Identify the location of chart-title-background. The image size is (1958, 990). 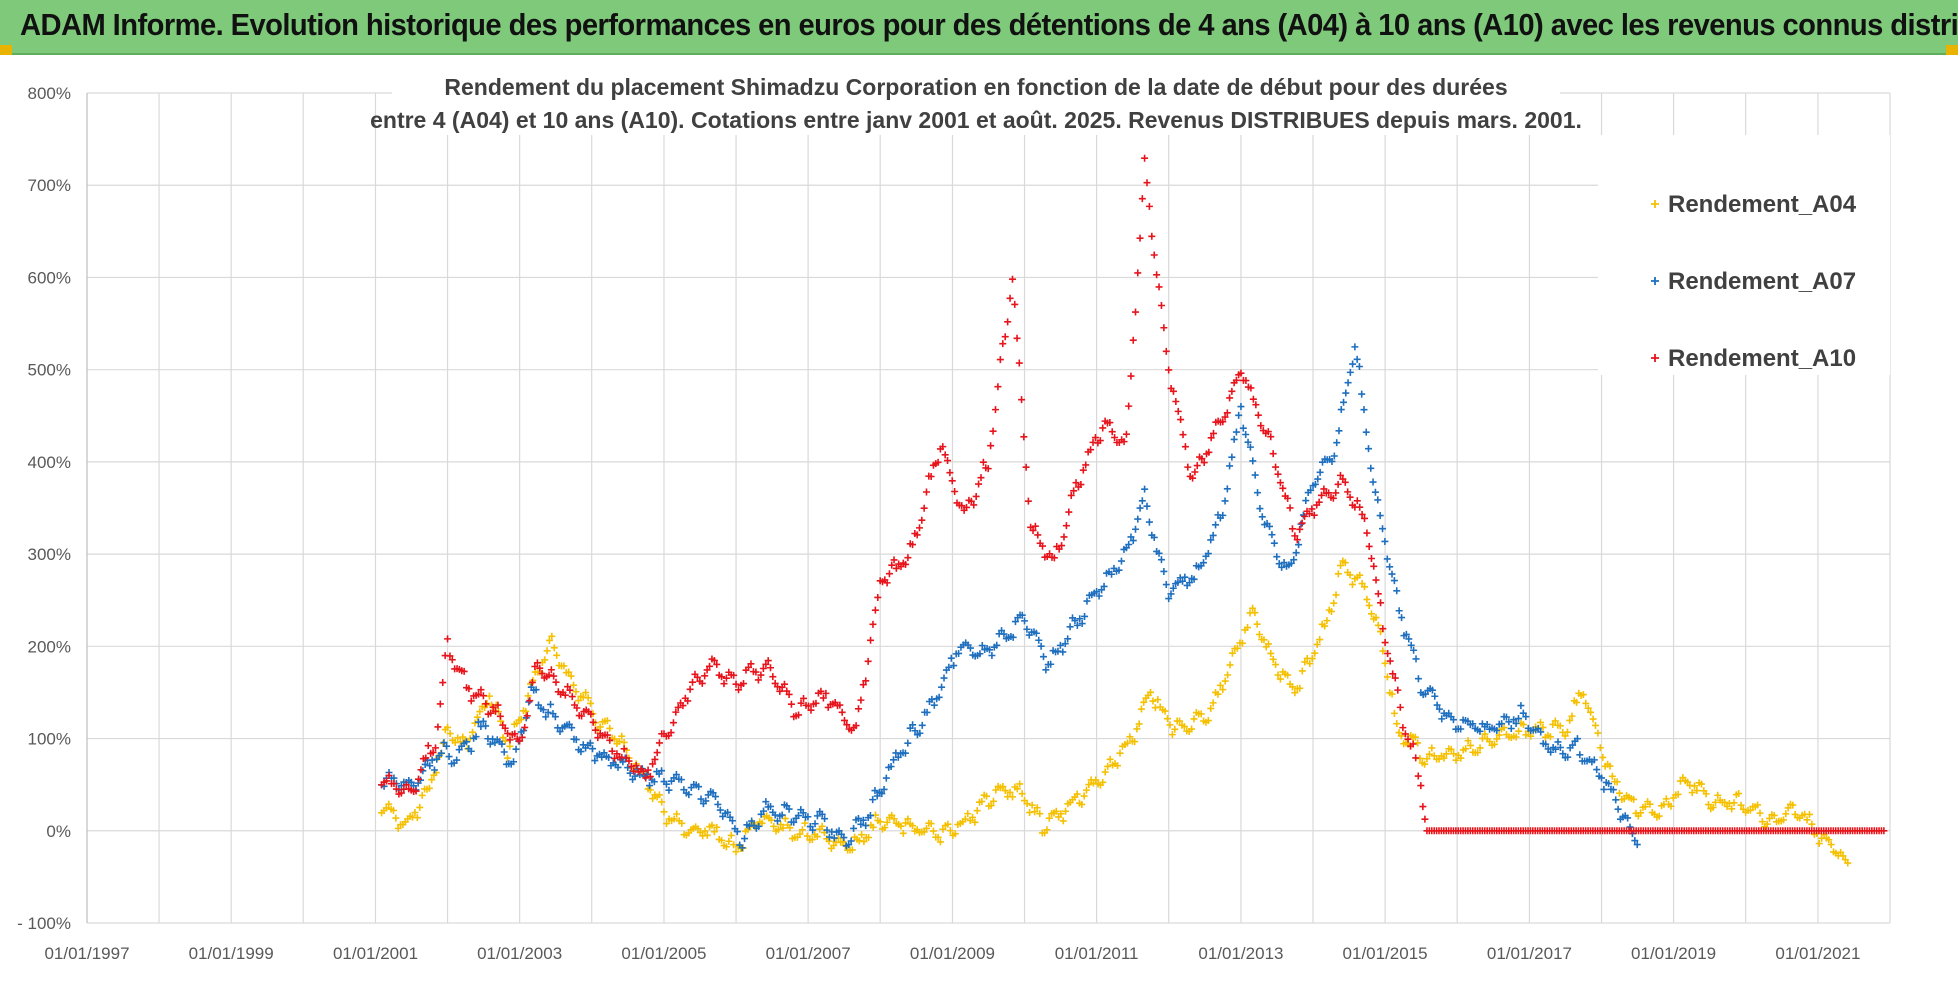
(976, 97).